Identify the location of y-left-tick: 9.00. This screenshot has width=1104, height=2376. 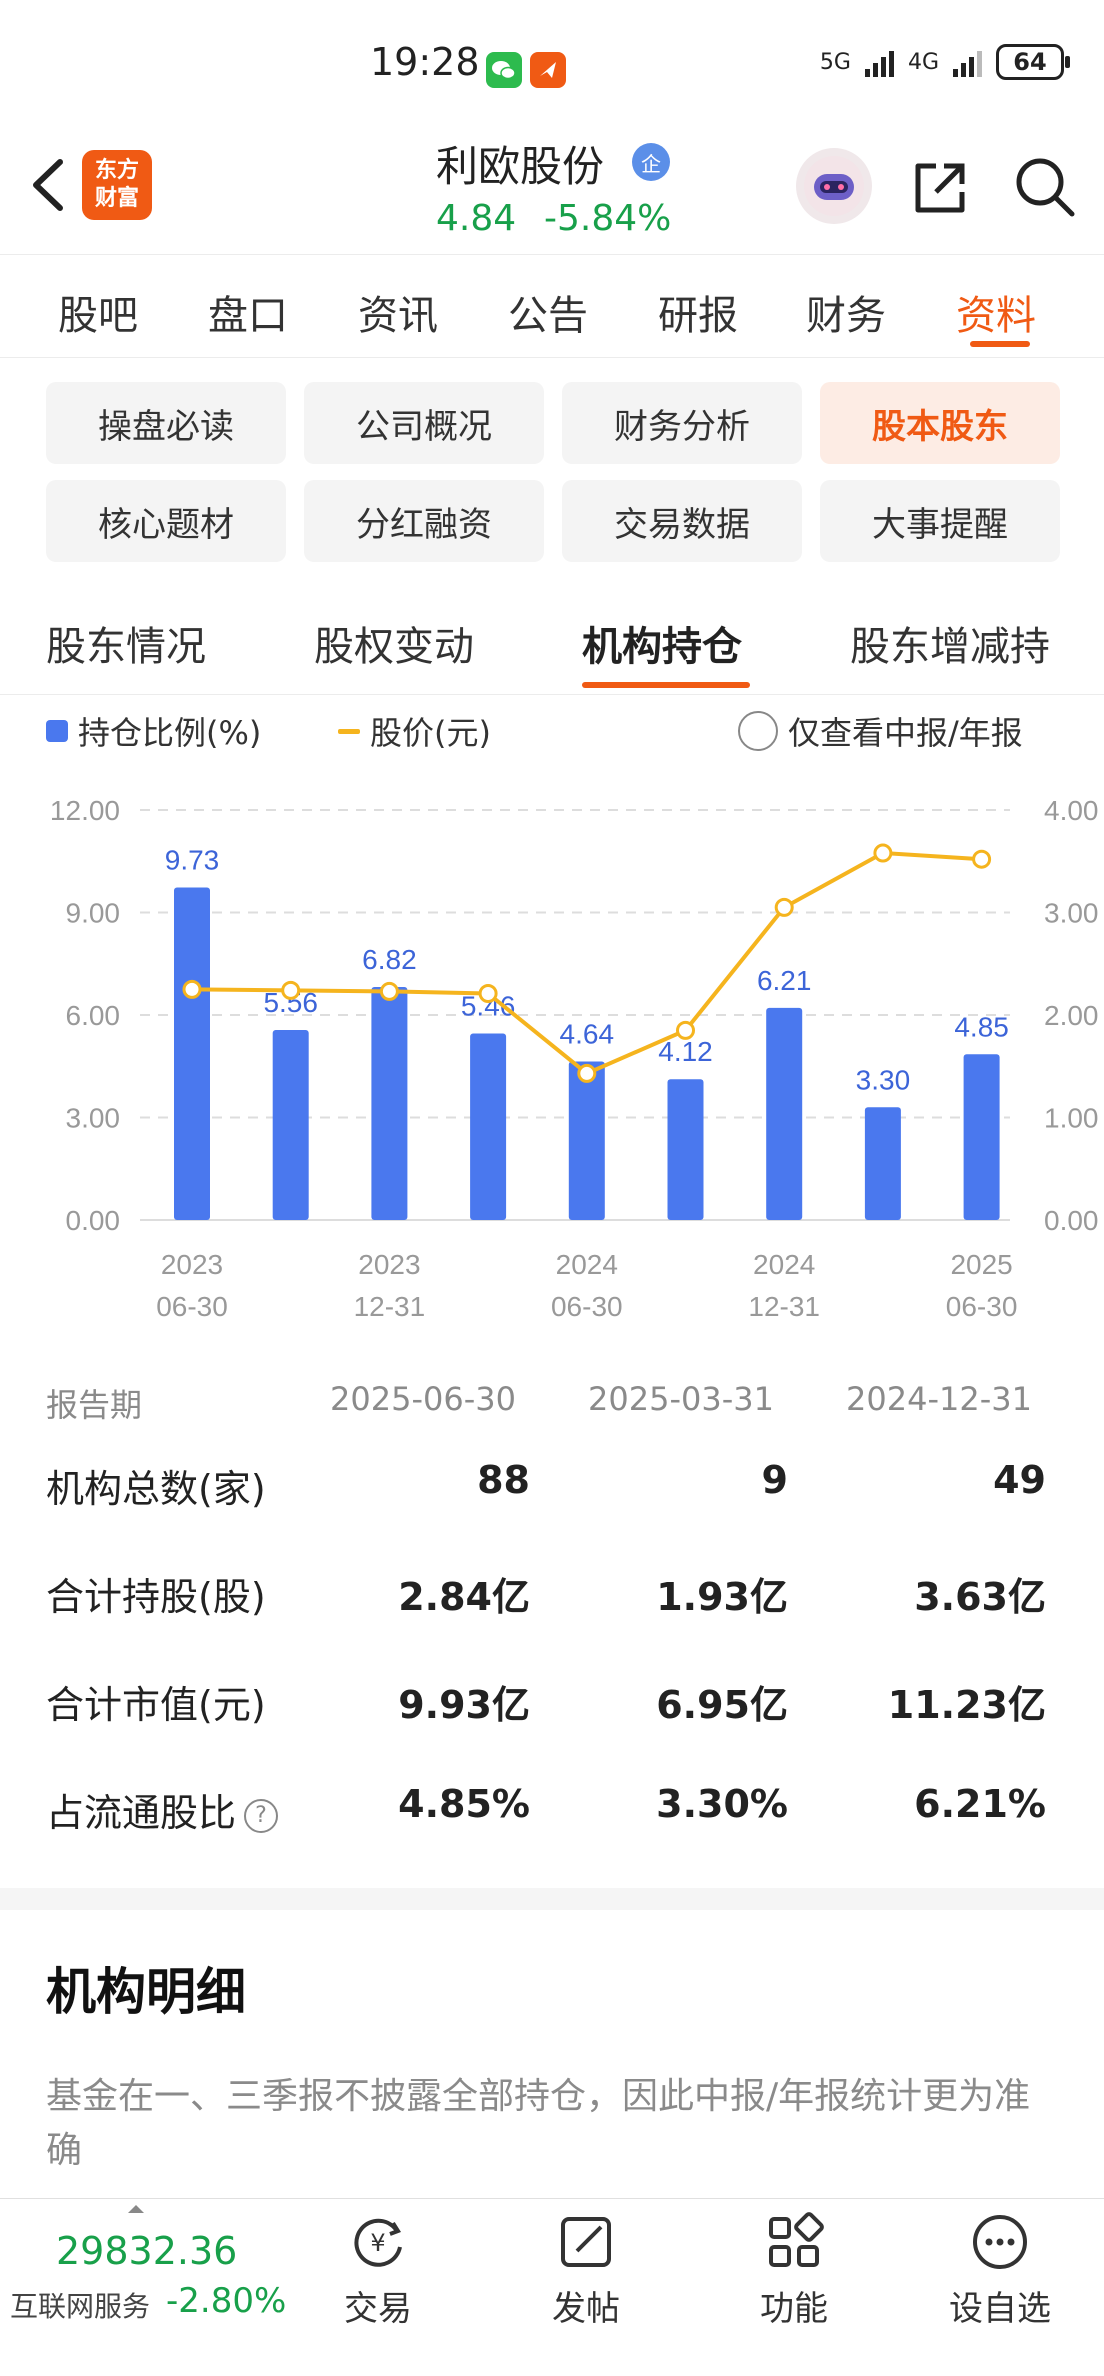
(93, 913).